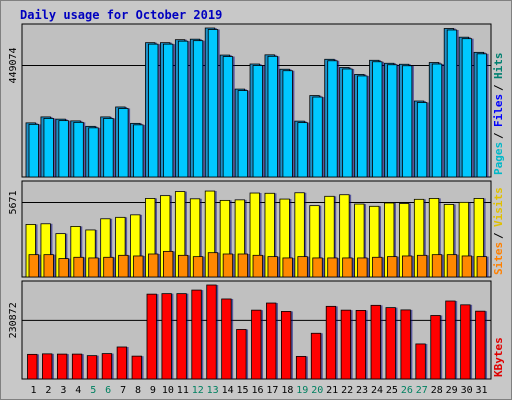  What do you see at coordinates (482, 390) in the screenshot?
I see `x-tick-label-31: 31` at bounding box center [482, 390].